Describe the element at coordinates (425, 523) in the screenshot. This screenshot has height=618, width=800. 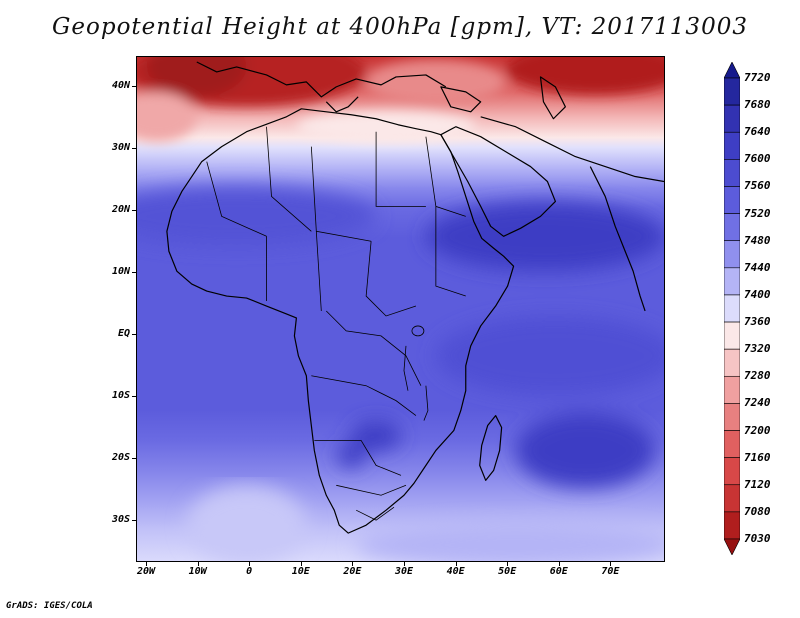
I see `southern-pale-region` at that location.